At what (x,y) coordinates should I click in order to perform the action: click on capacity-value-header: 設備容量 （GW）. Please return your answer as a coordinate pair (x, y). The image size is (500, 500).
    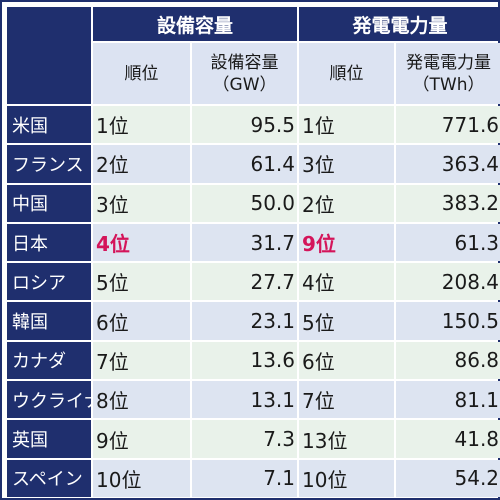
    Looking at the image, I should click on (245, 73).